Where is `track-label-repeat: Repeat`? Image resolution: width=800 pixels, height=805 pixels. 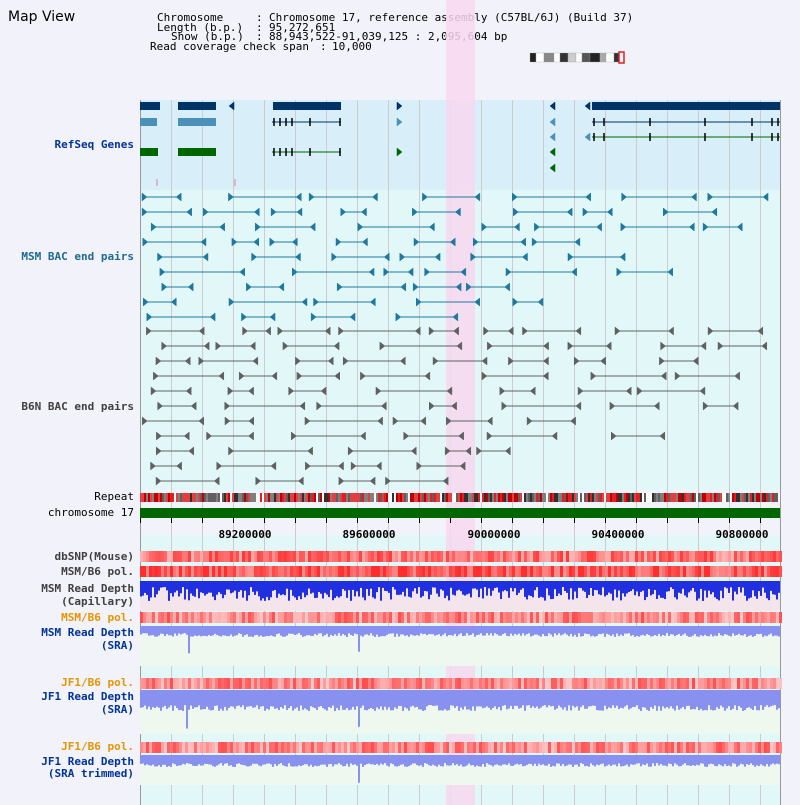 track-label-repeat: Repeat is located at coordinates (114, 496).